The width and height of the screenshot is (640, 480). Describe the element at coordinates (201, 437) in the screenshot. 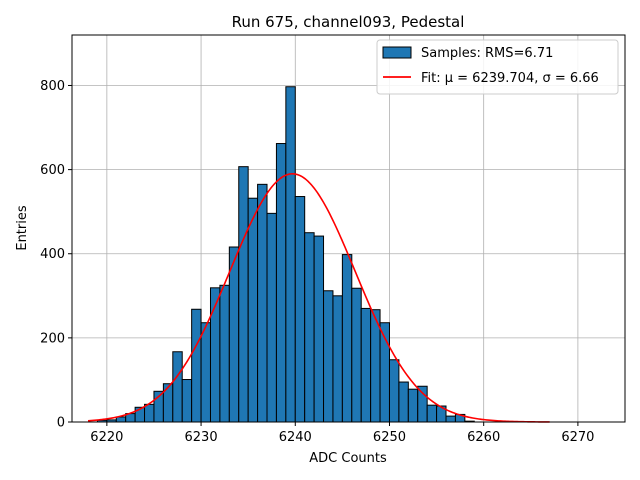

I see `x-tick-label: 6230` at that location.